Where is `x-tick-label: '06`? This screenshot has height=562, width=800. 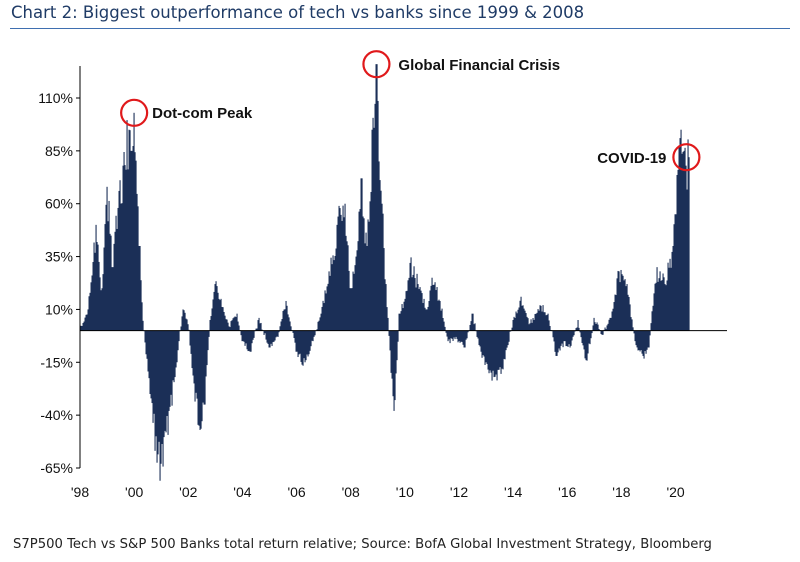 x-tick-label: '06 is located at coordinates (296, 492).